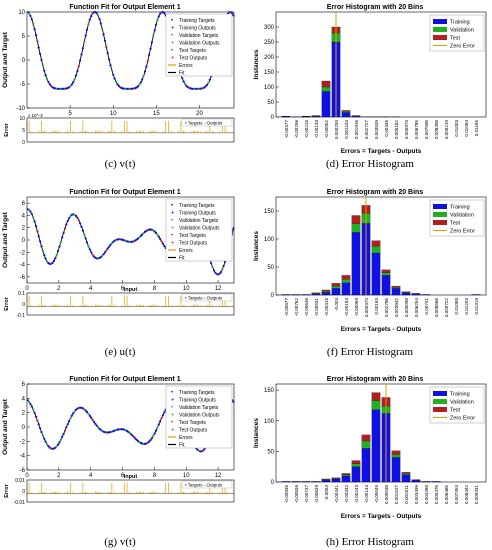  I want to click on x-tick-label: 0.01003, so click(456, 128).